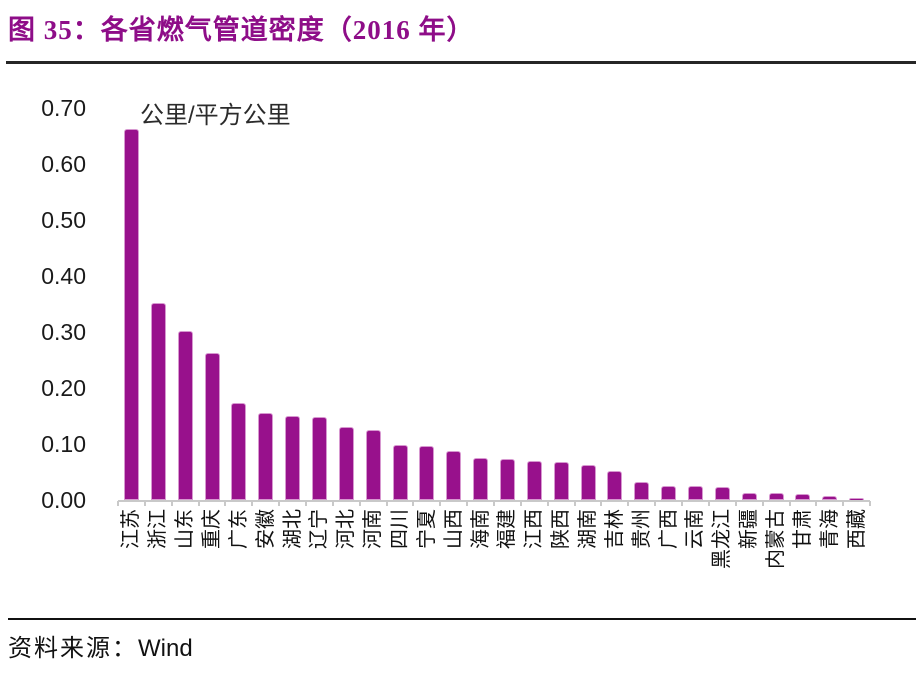 This screenshot has width=924, height=677. I want to click on footer-divider, so click(462, 619).